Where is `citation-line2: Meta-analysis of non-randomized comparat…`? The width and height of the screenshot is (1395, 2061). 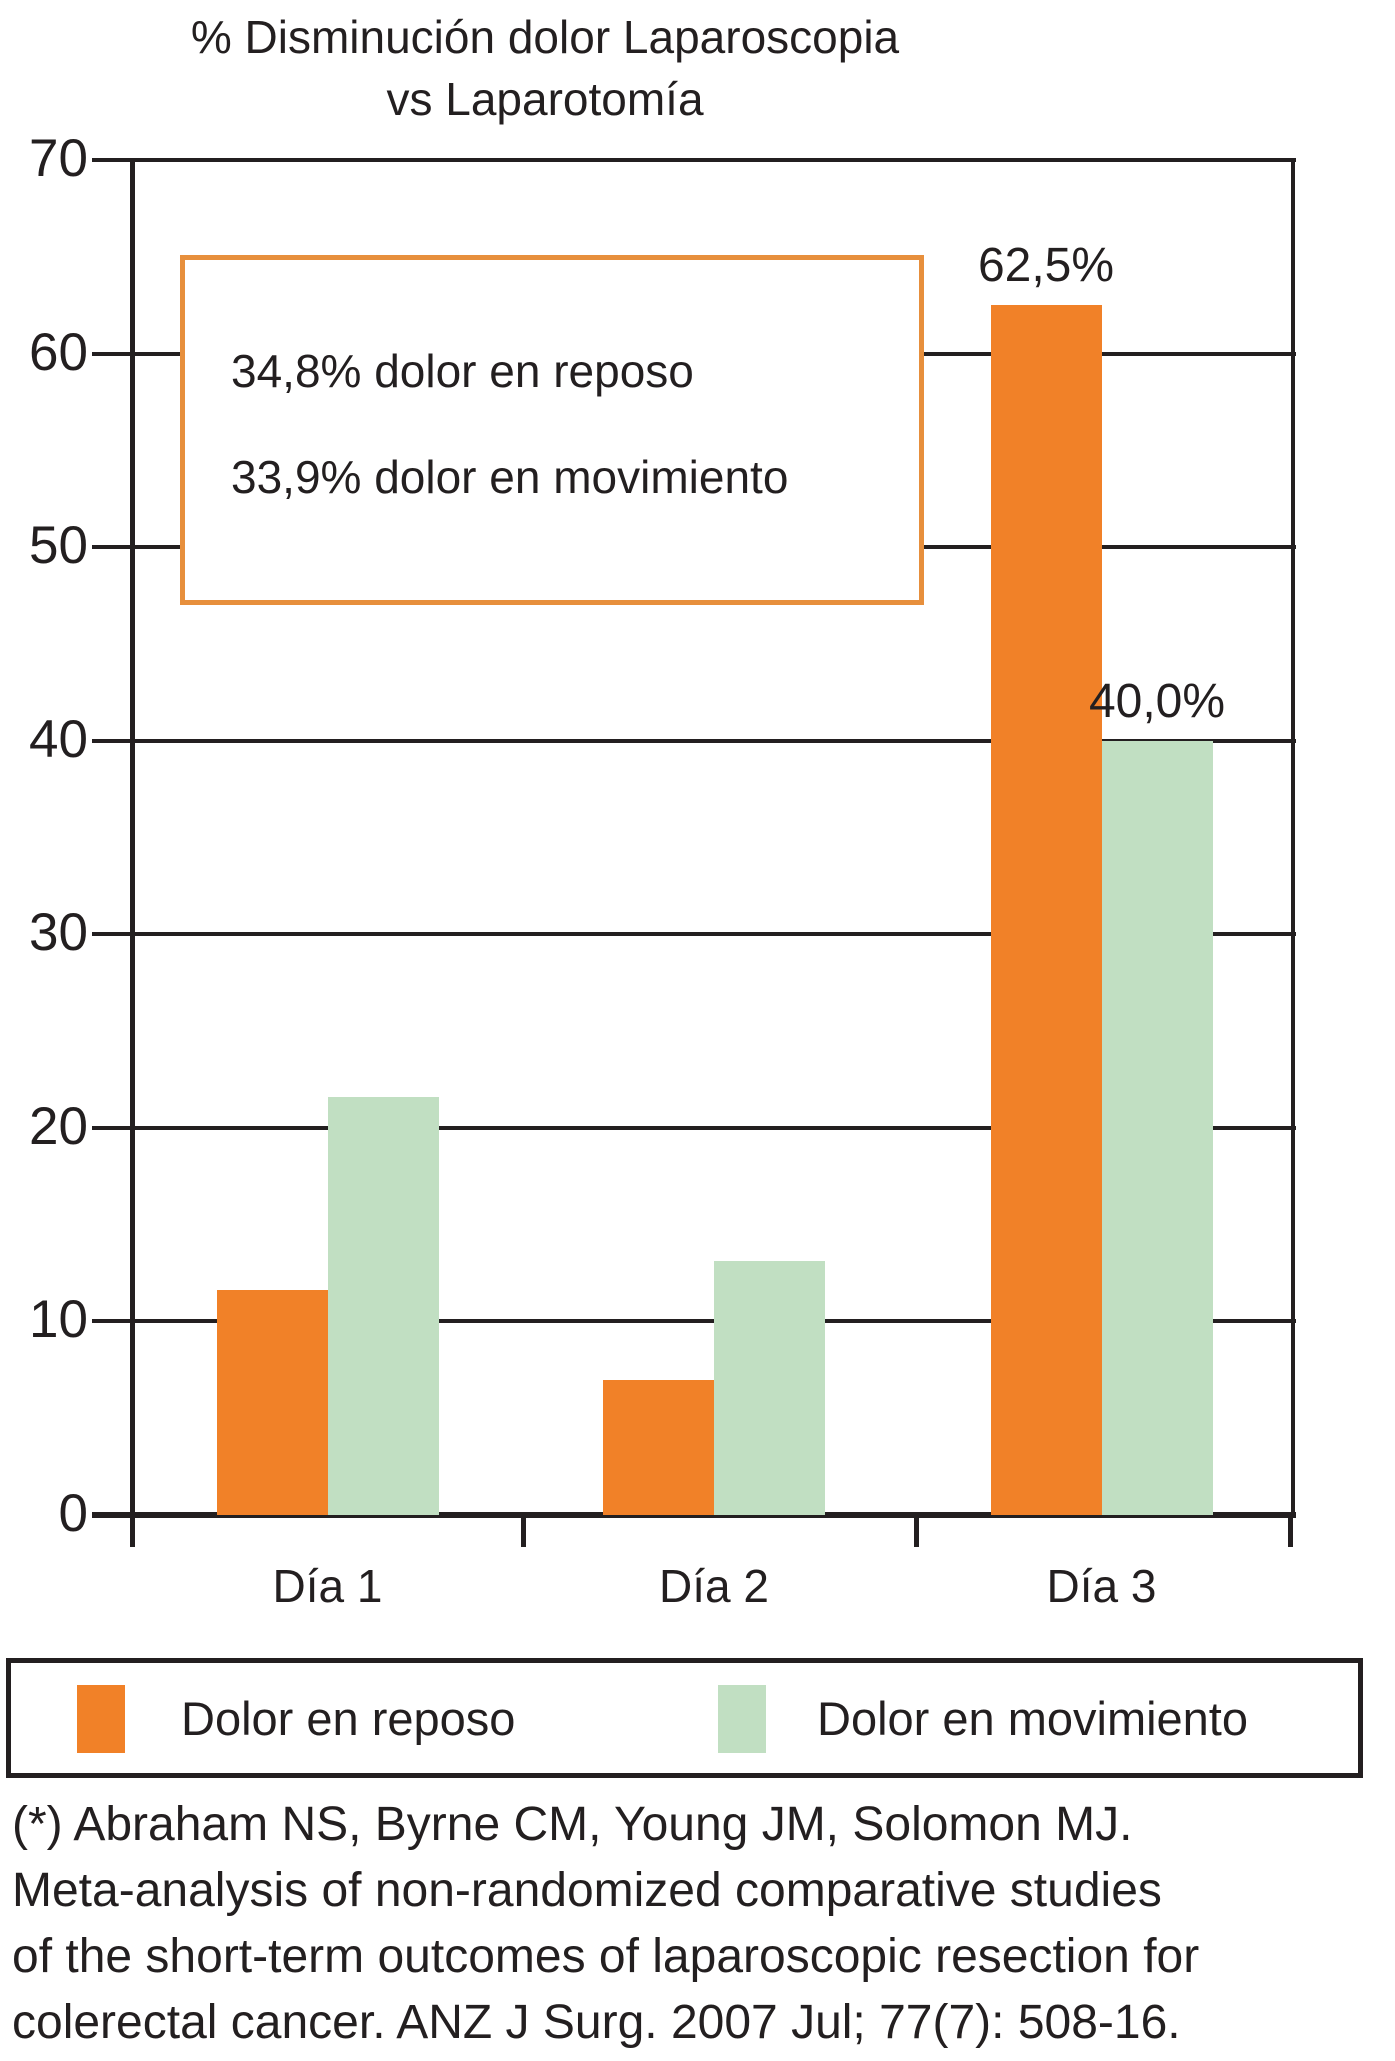 citation-line2: Meta-analysis of non-randomized comparat… is located at coordinates (587, 1890).